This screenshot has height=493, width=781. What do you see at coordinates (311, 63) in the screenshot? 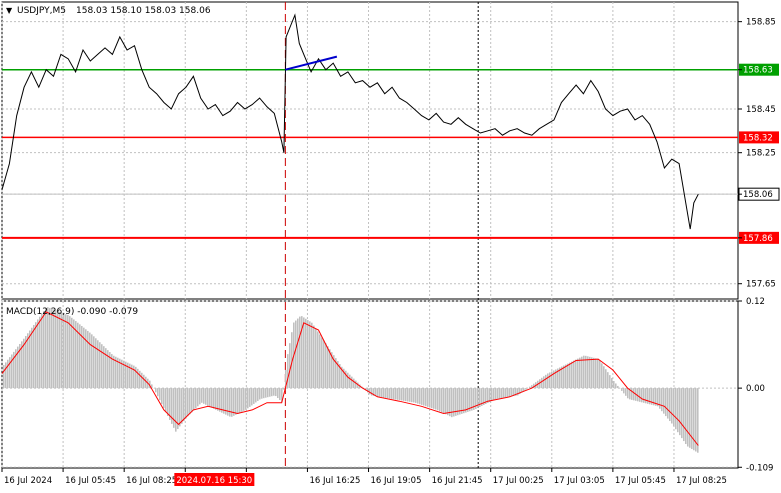
I see `trend-line` at bounding box center [311, 63].